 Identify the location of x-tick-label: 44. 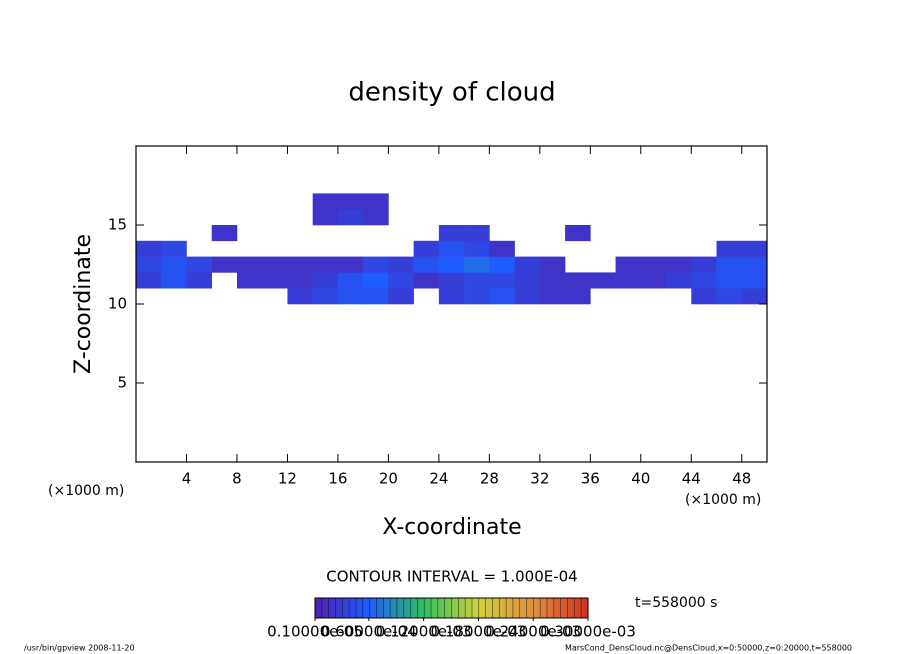
(691, 479).